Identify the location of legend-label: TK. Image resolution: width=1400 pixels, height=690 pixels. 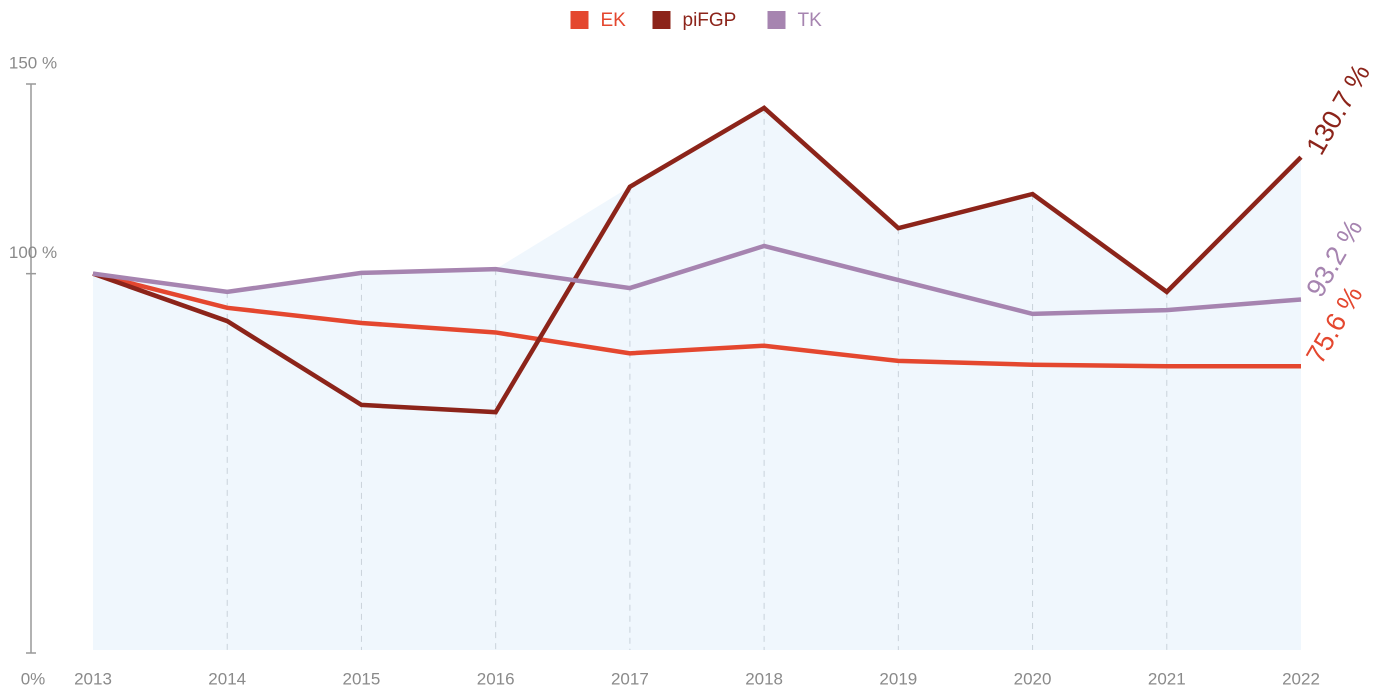
(810, 20).